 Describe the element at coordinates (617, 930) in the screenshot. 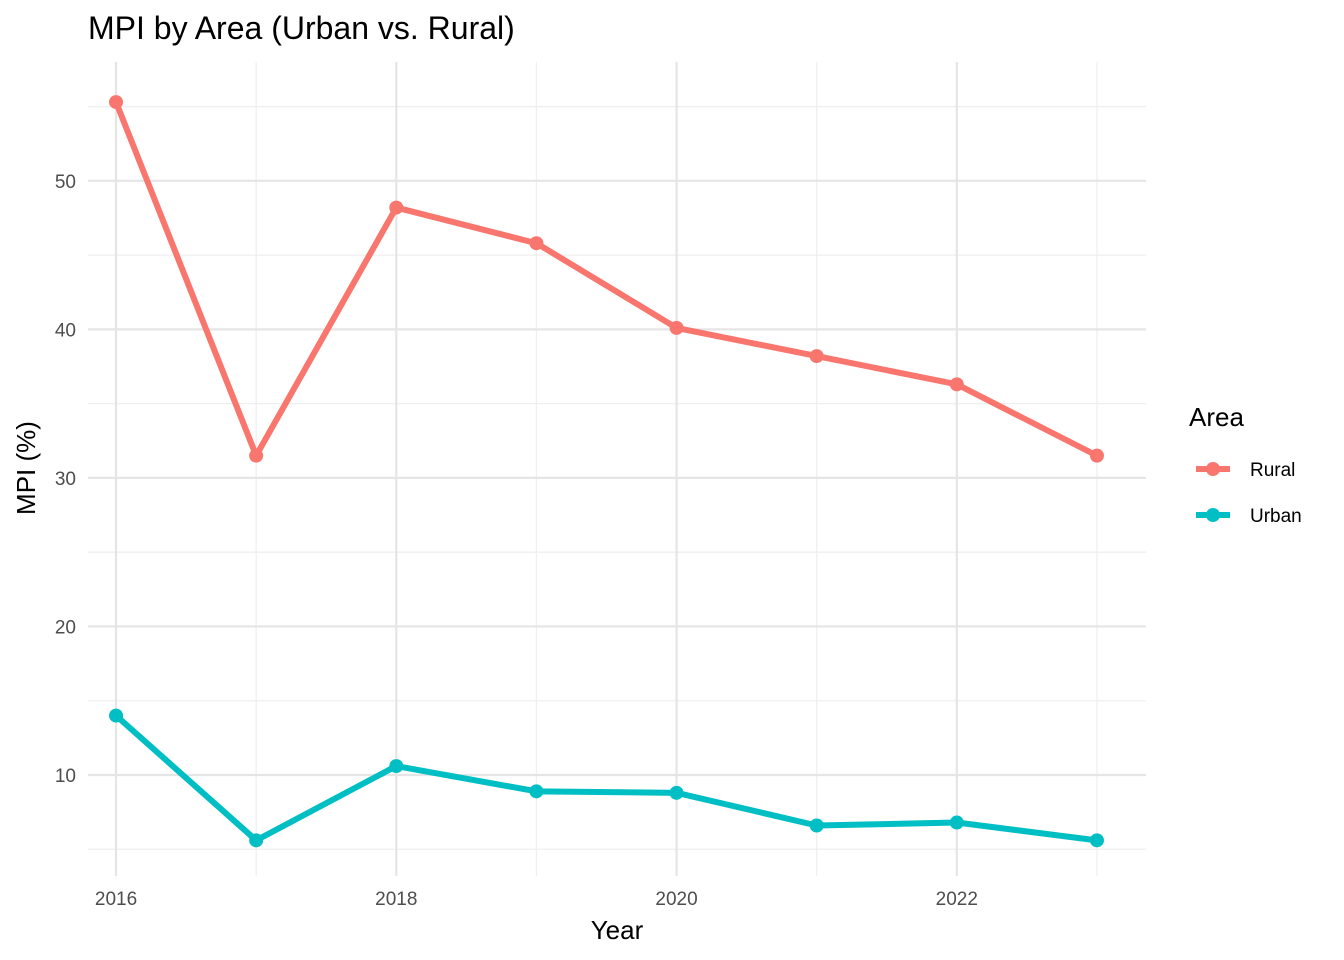

I see `x-axis-title: Year` at that location.